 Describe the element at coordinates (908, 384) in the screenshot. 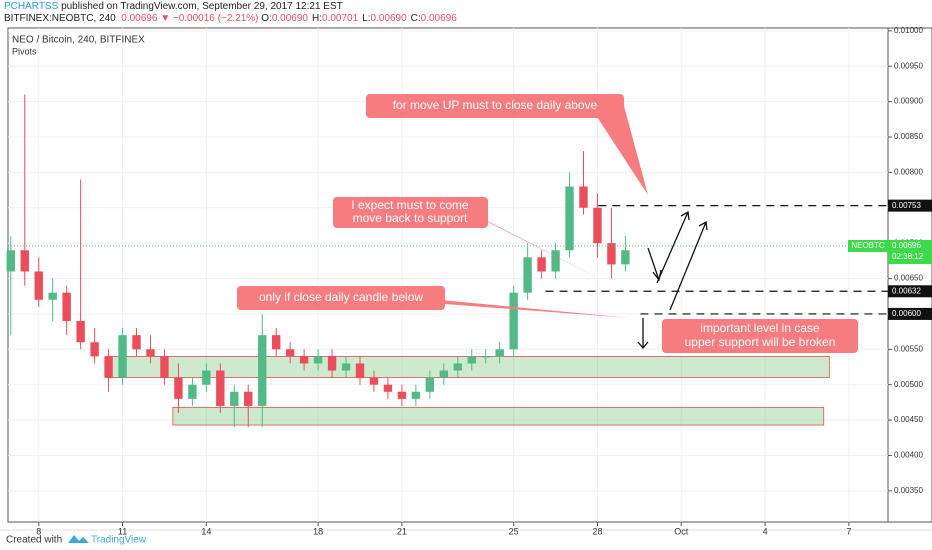

I see `y-tick-label: 0.00500` at that location.